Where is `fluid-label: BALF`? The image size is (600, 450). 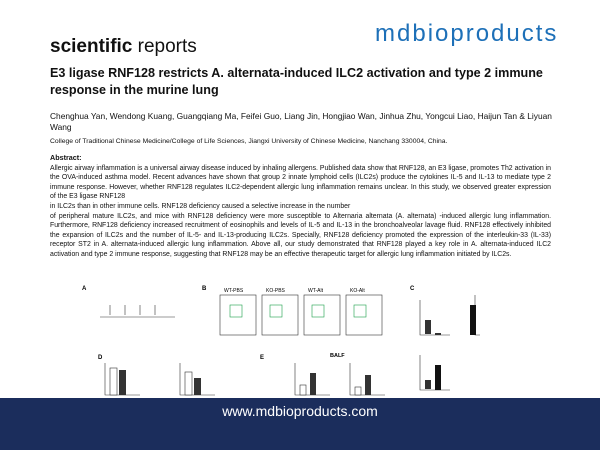 fluid-label: BALF is located at coordinates (337, 356).